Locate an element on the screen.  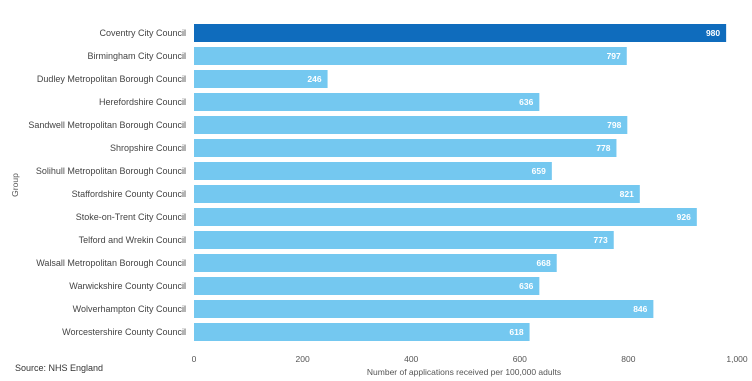
category-label: Coventry City Council is located at coordinates (142, 33).